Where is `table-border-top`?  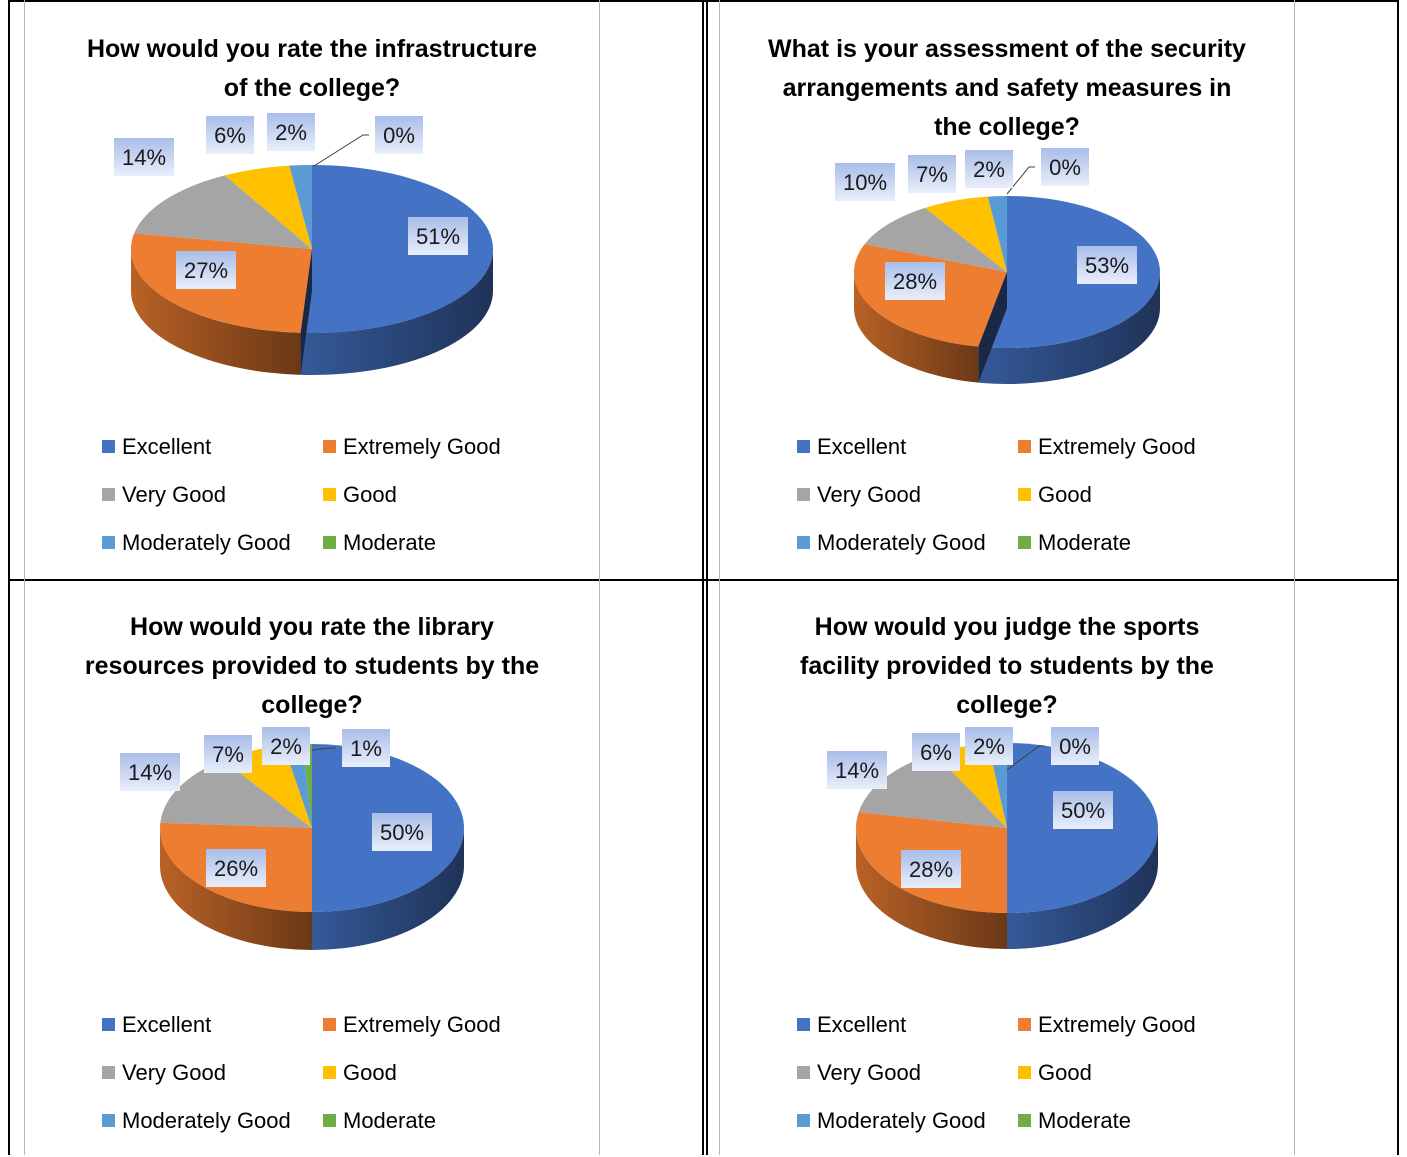 table-border-top is located at coordinates (703, 1).